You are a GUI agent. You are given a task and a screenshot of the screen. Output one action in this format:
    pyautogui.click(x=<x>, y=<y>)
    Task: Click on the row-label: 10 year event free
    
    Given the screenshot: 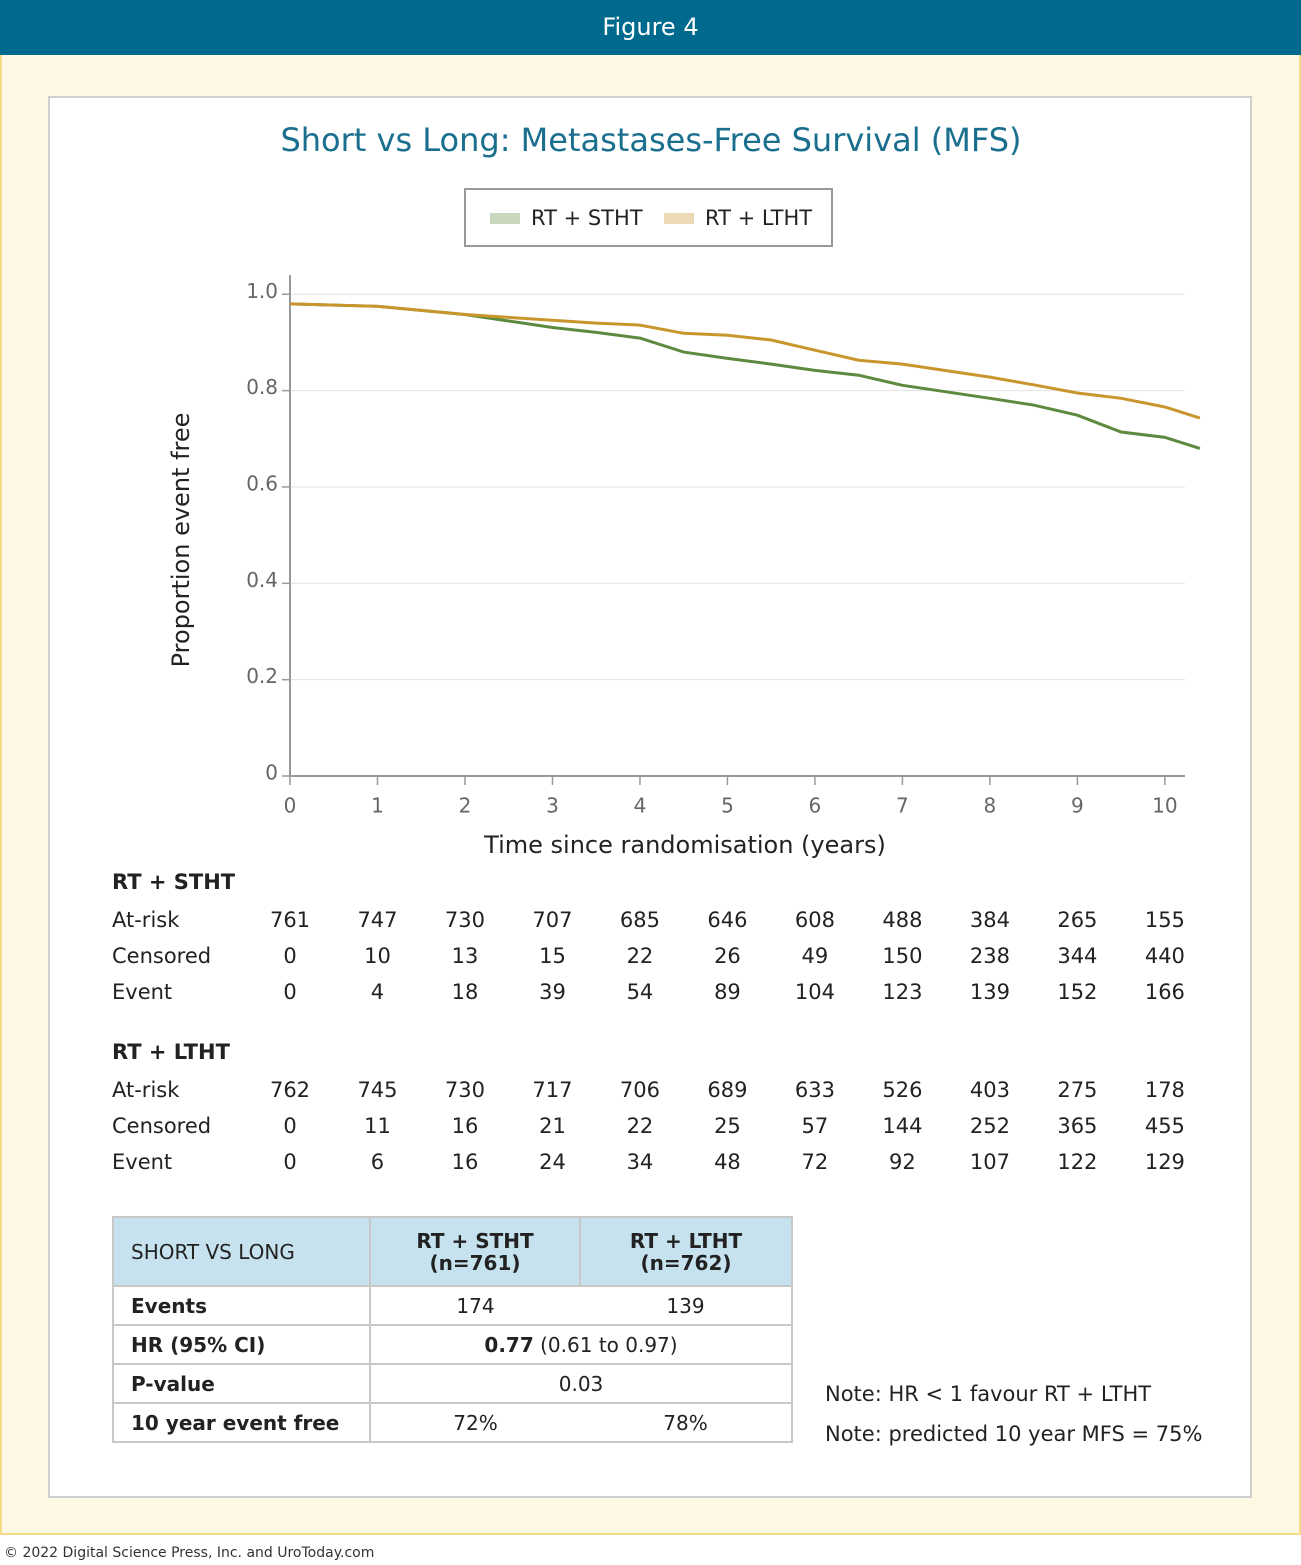 What is the action you would take?
    pyautogui.click(x=241, y=1422)
    